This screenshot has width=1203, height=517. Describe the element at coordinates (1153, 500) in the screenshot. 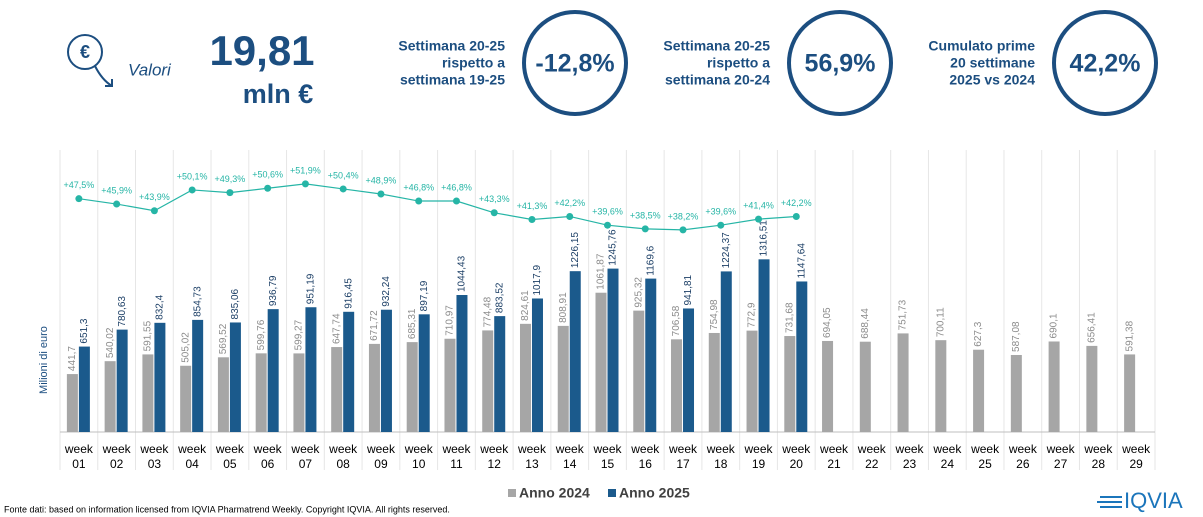

I see `logo: IQVIA` at that location.